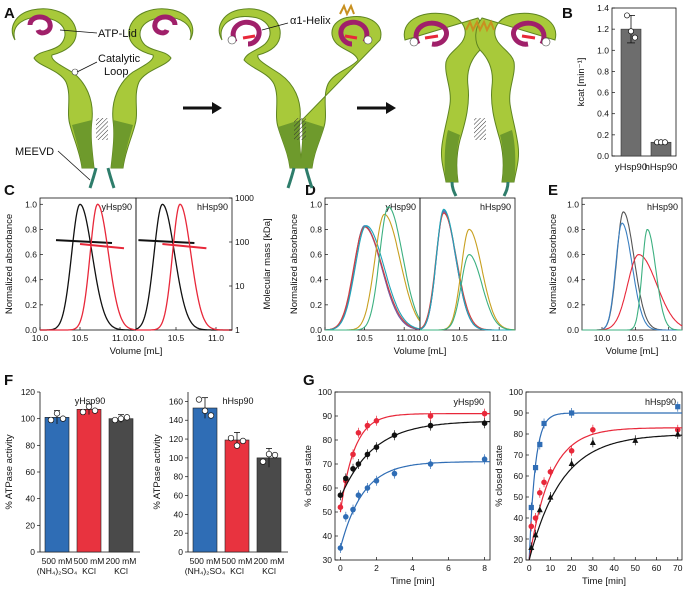 This screenshot has height=601, width=685. Describe the element at coordinates (237, 561) in the screenshot. I see `category-label: 500 mM` at that location.